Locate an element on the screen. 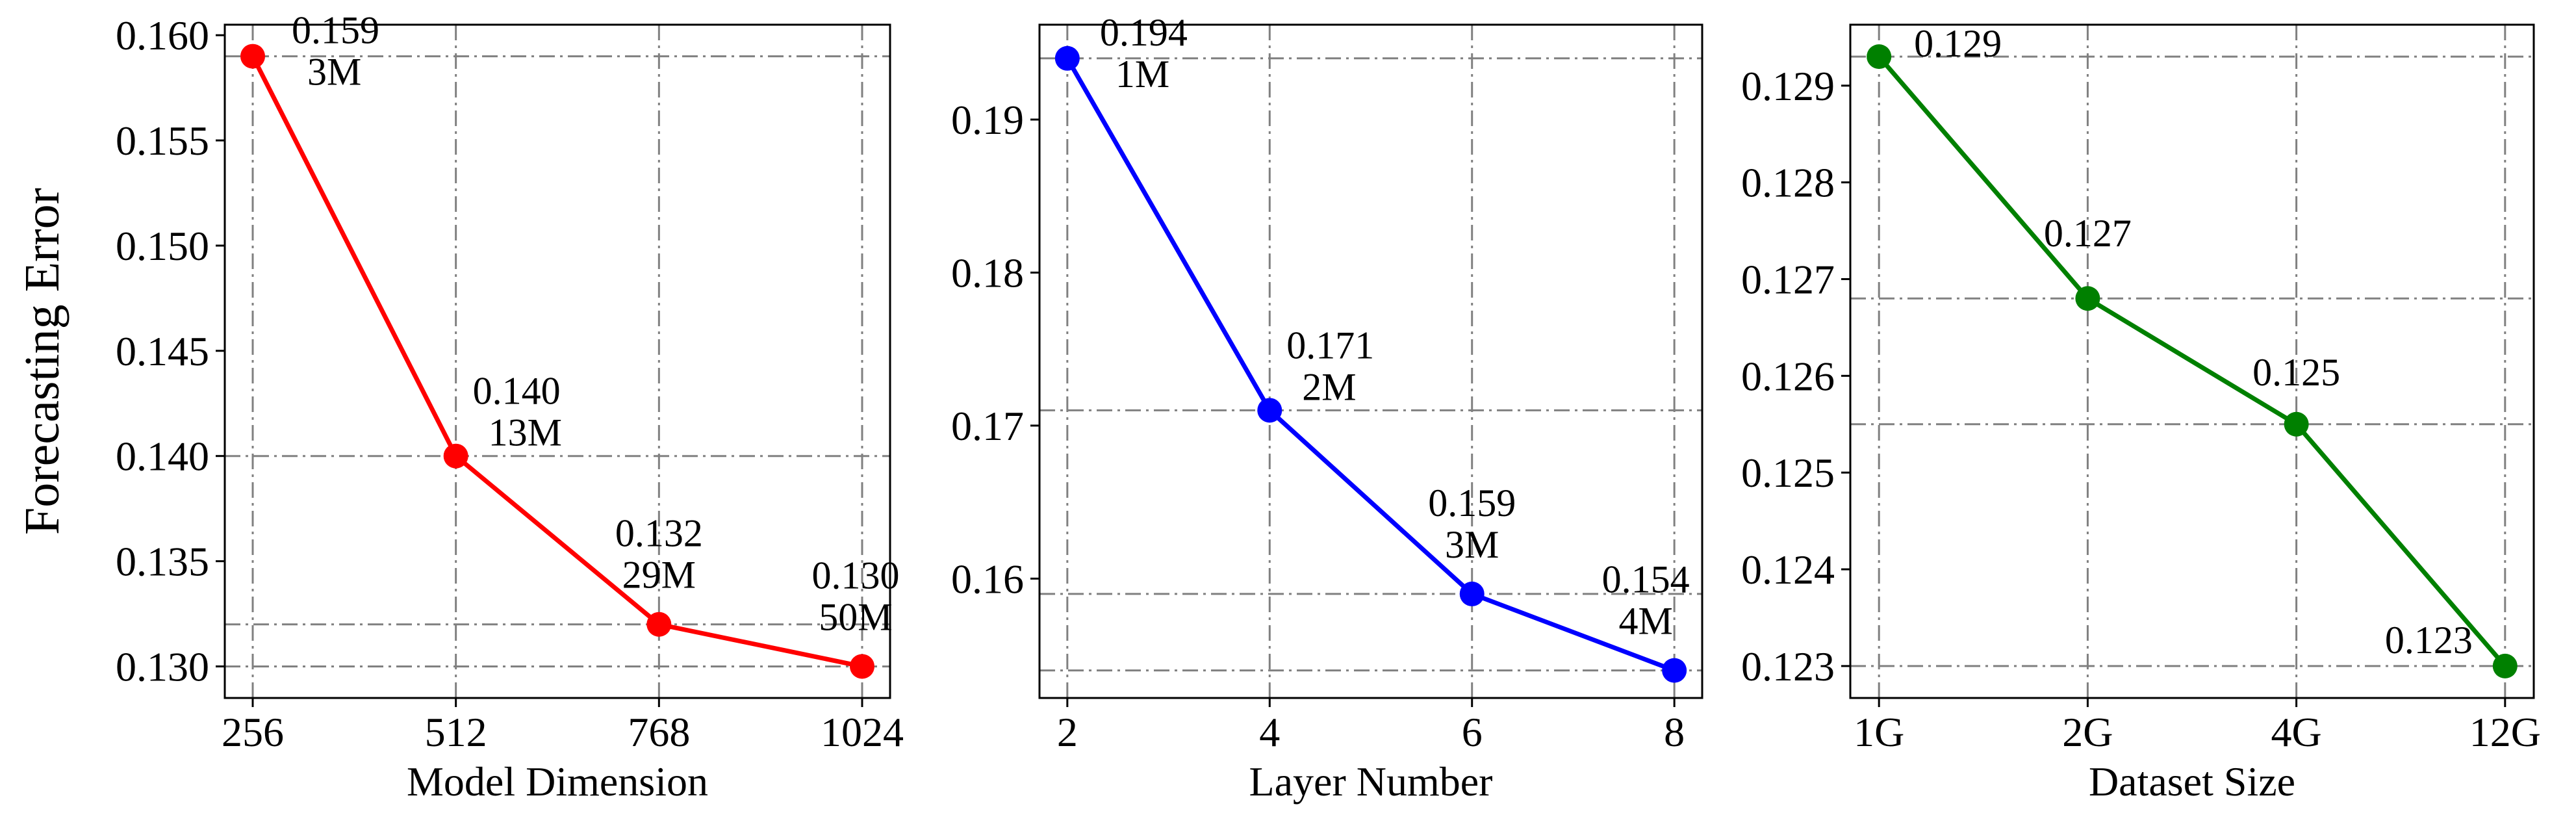  y-tick-label: 0.123 is located at coordinates (1788, 666).